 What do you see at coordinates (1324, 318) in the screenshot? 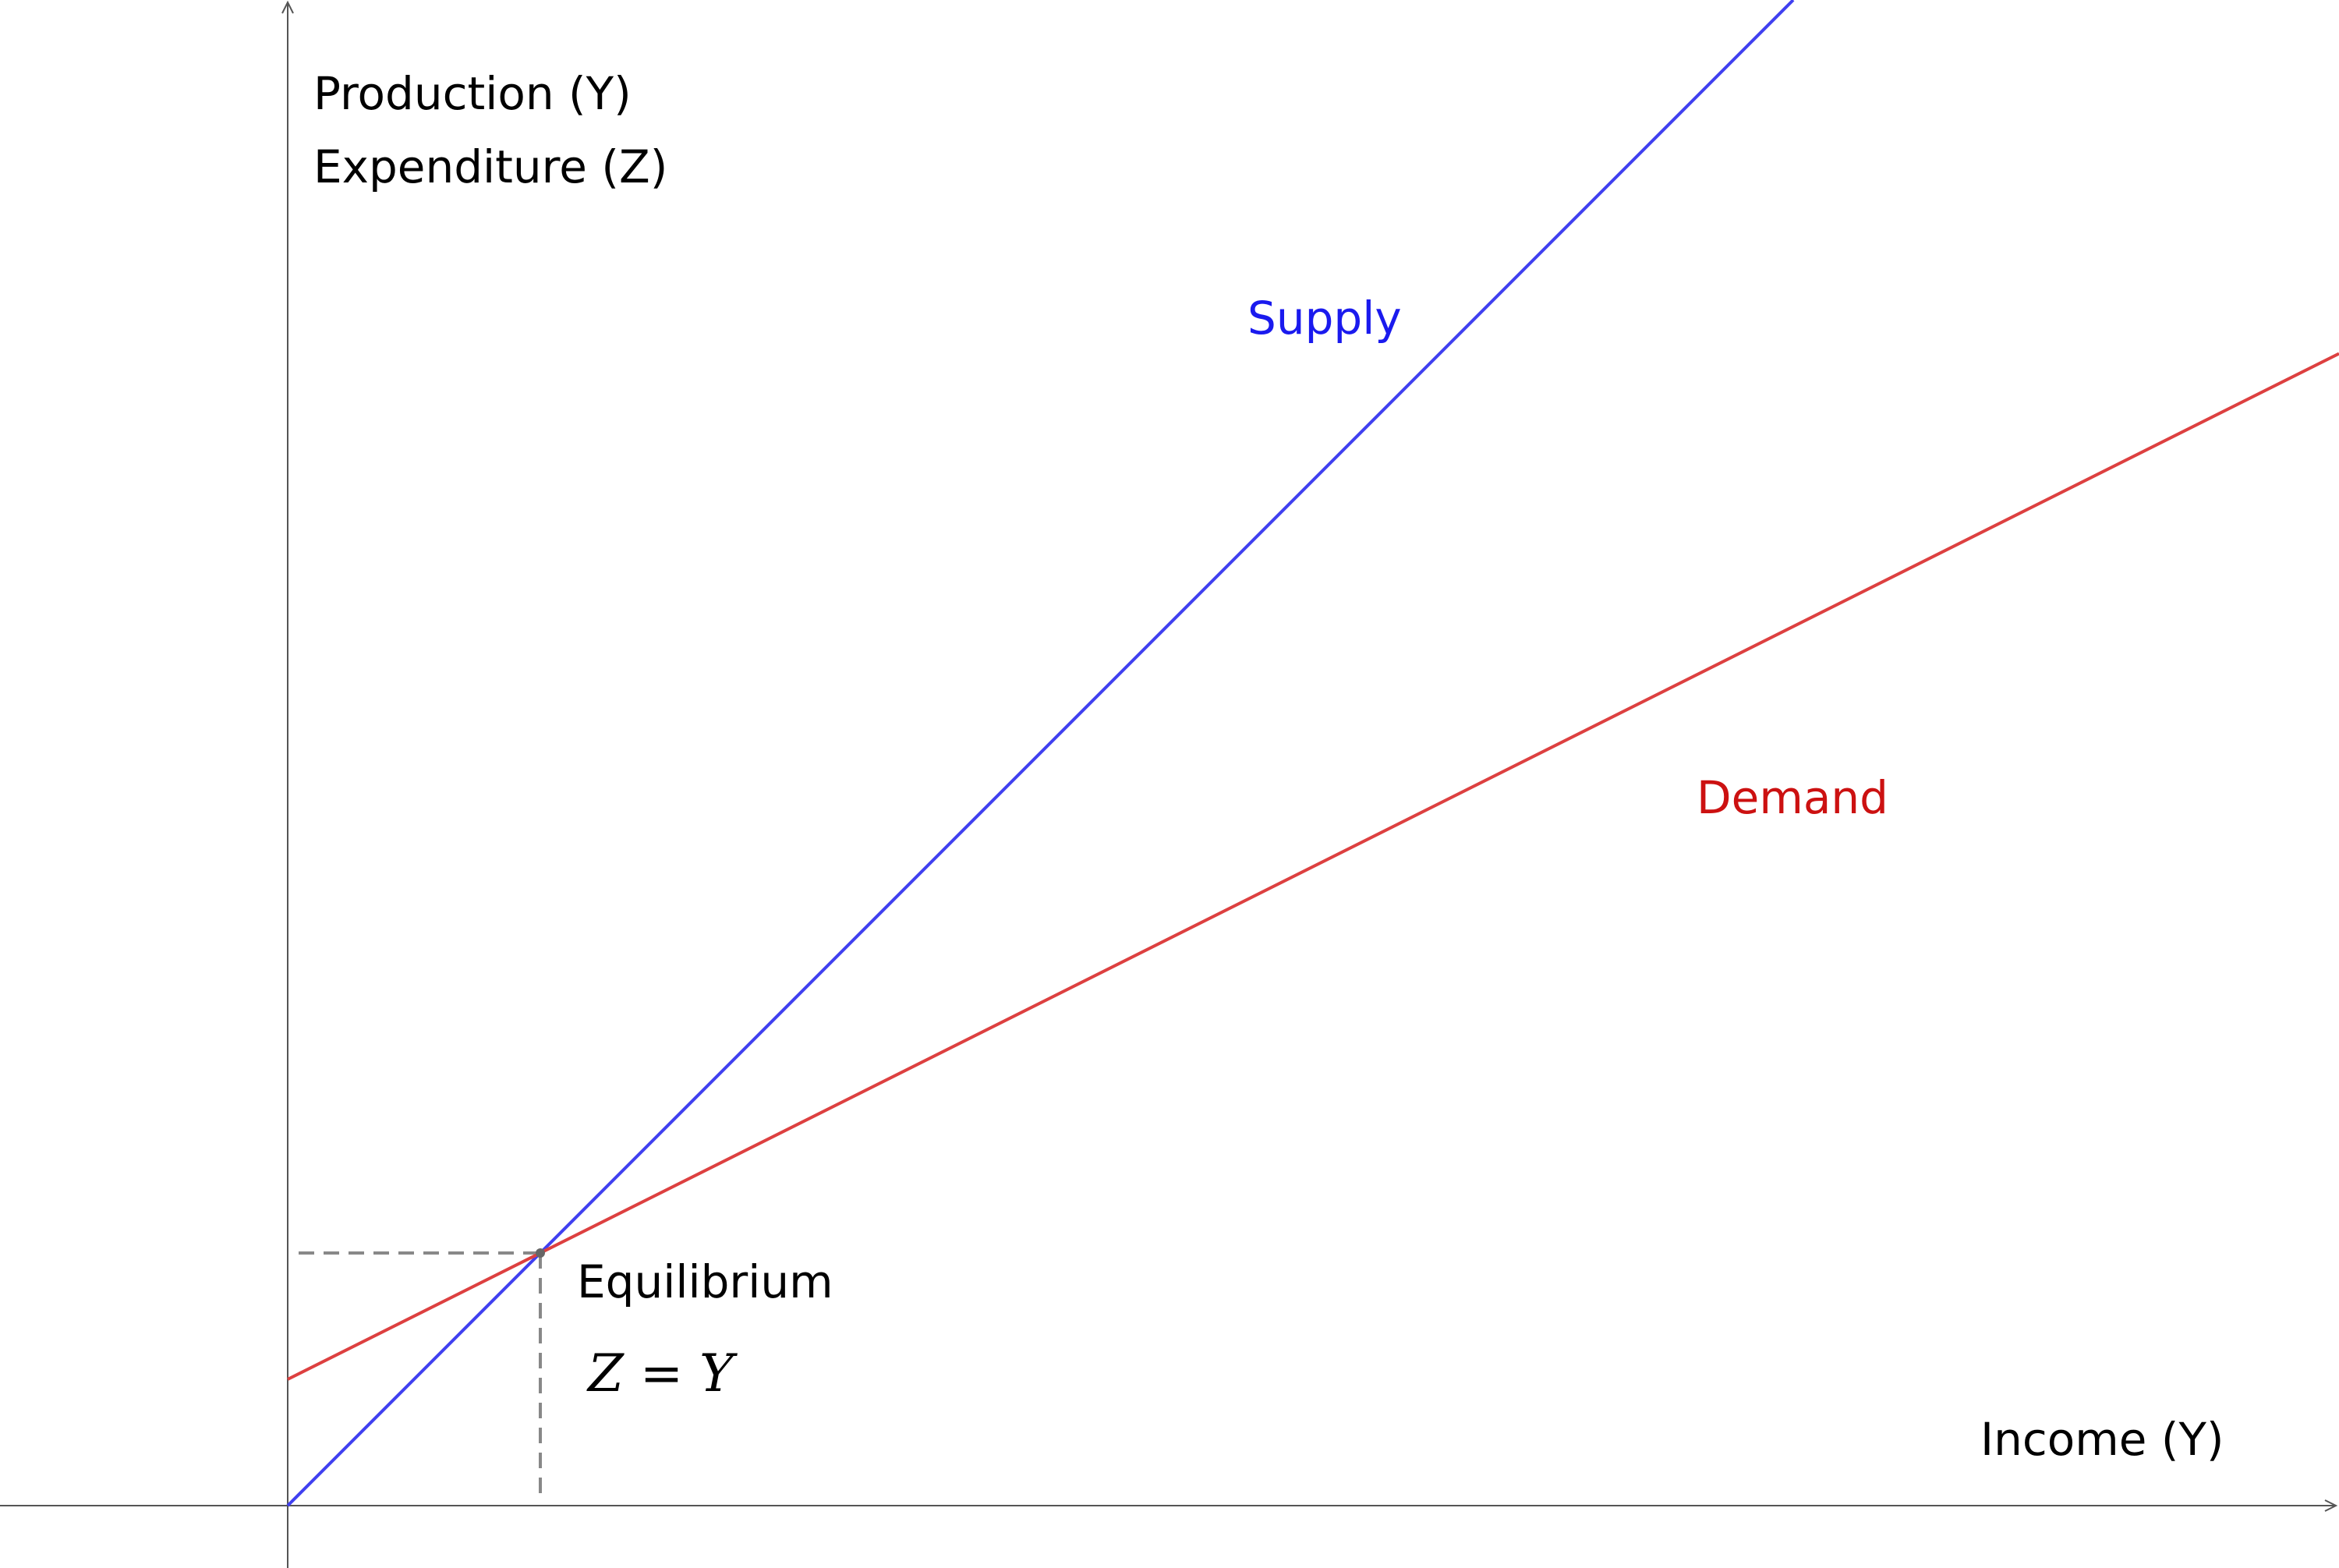
I see `supply-series-label: Supply` at bounding box center [1324, 318].